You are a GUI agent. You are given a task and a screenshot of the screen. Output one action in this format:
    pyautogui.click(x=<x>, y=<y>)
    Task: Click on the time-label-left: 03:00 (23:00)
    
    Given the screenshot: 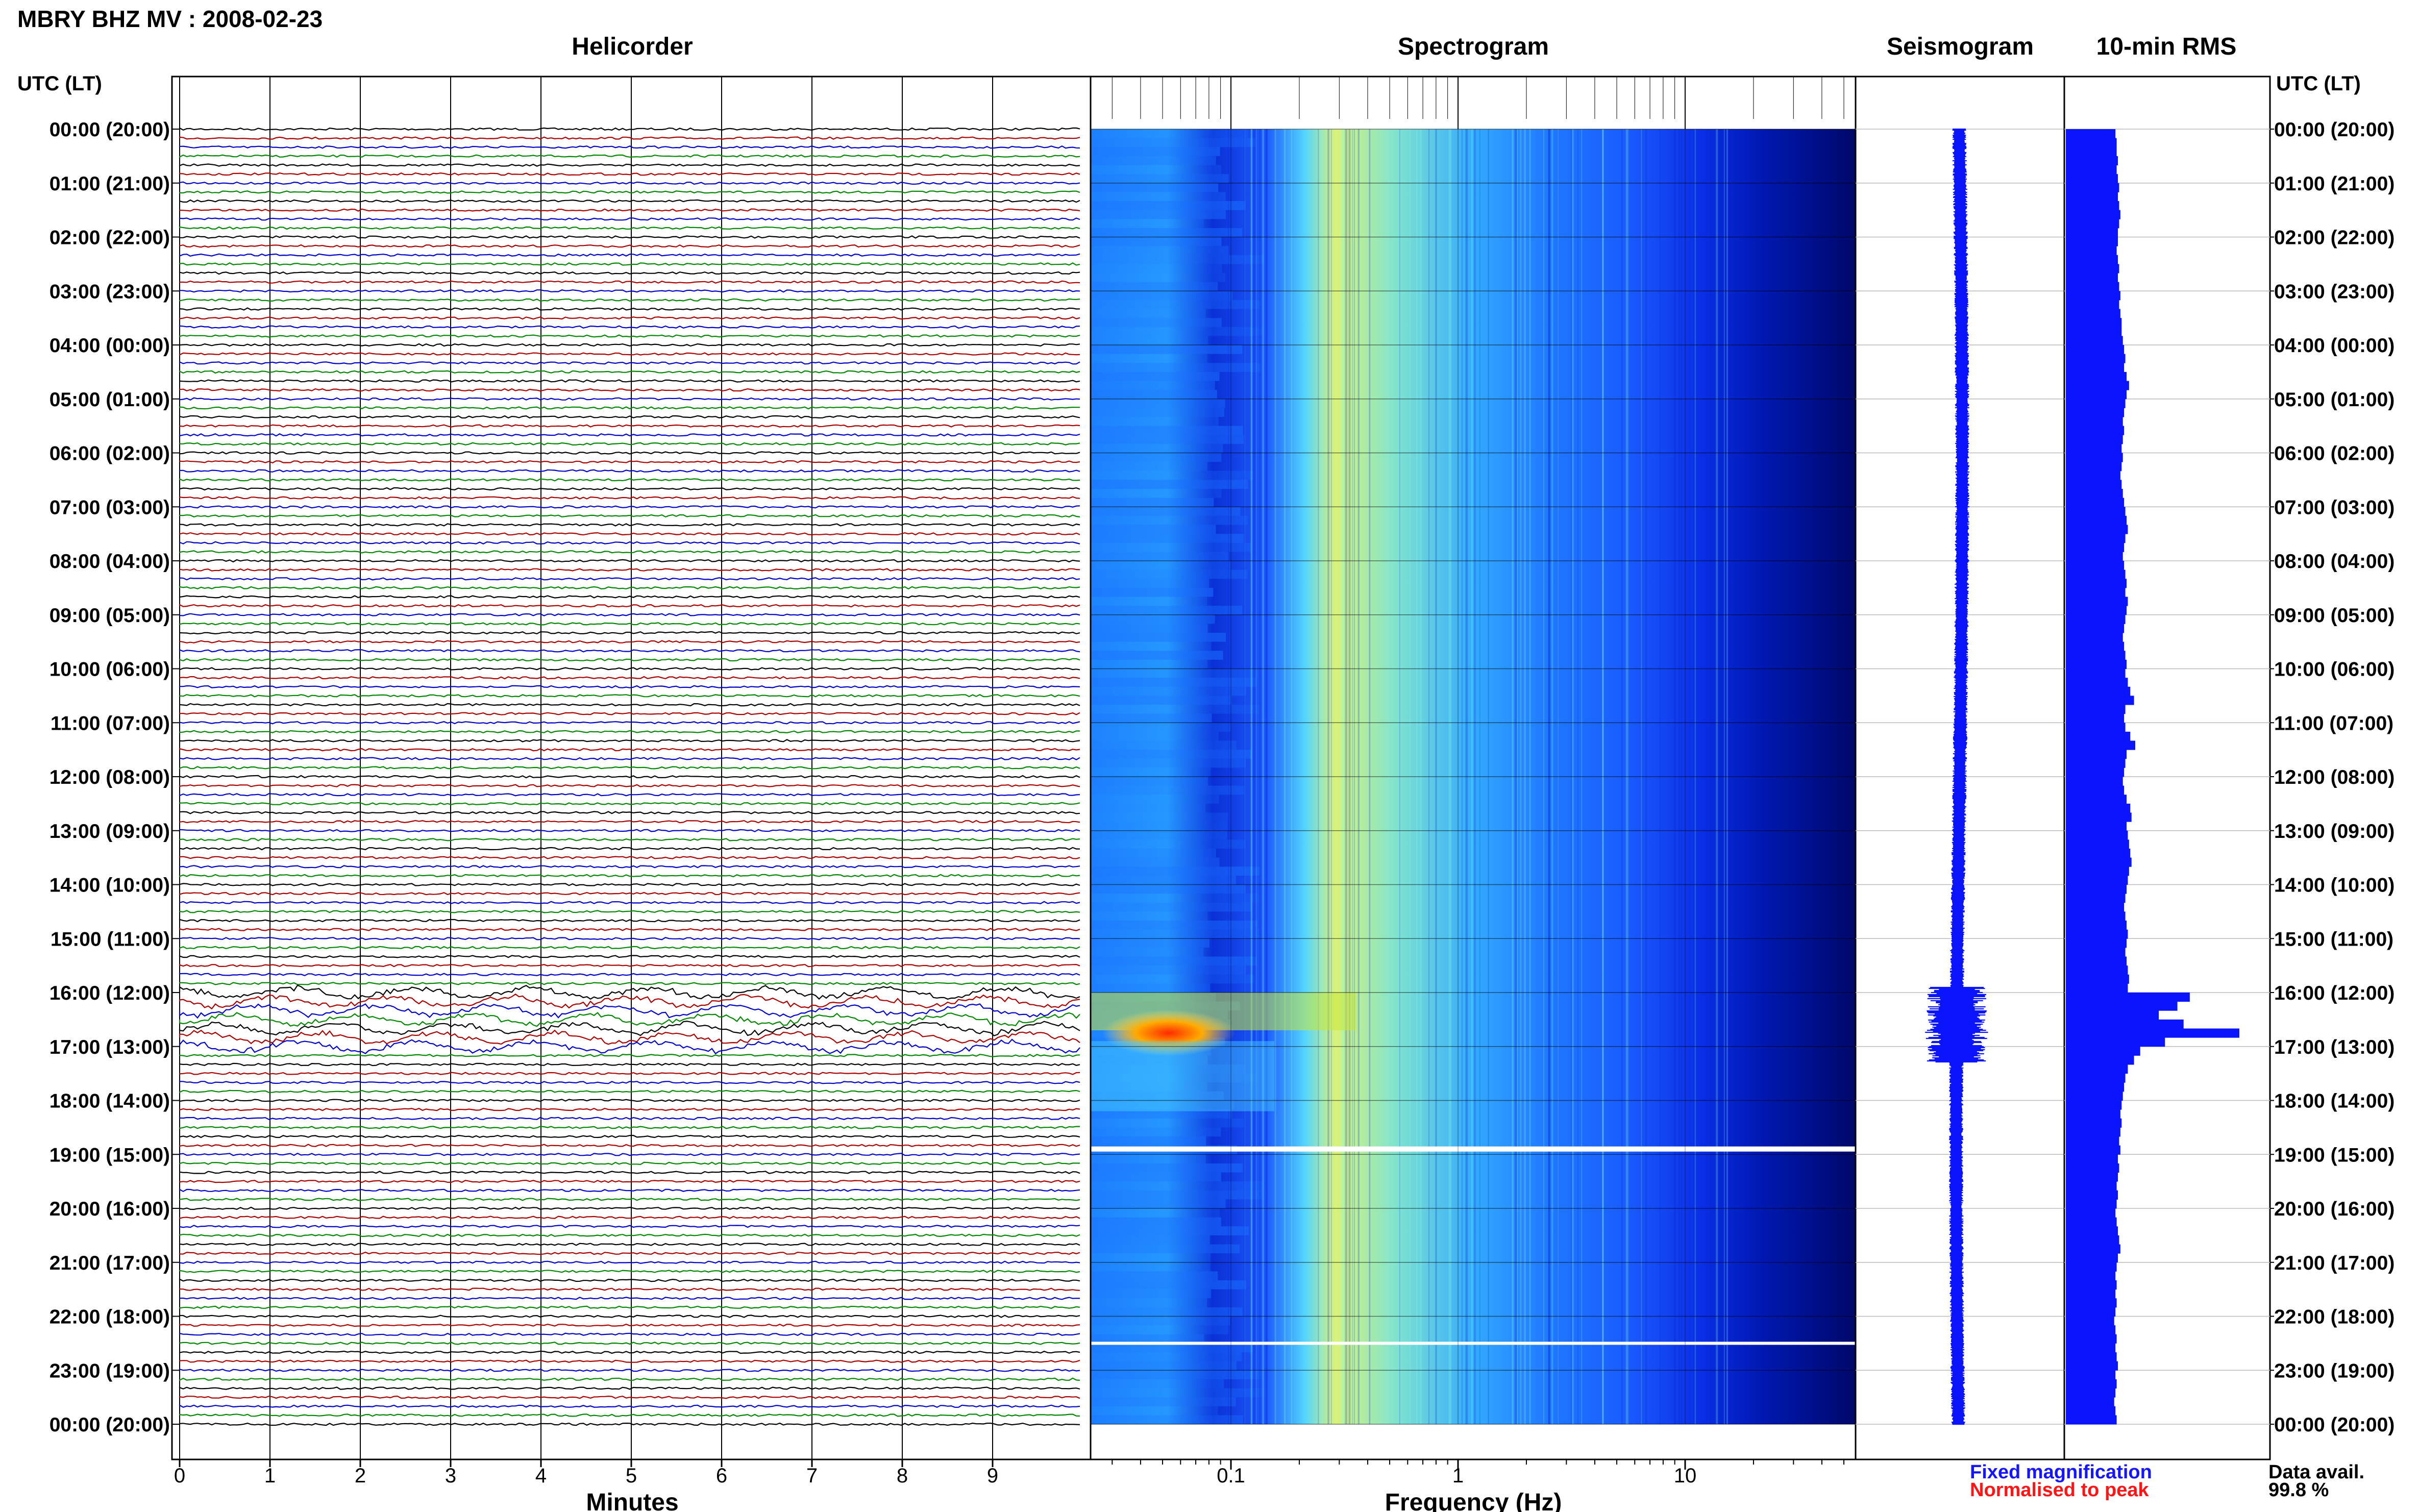 What is the action you would take?
    pyautogui.click(x=110, y=292)
    